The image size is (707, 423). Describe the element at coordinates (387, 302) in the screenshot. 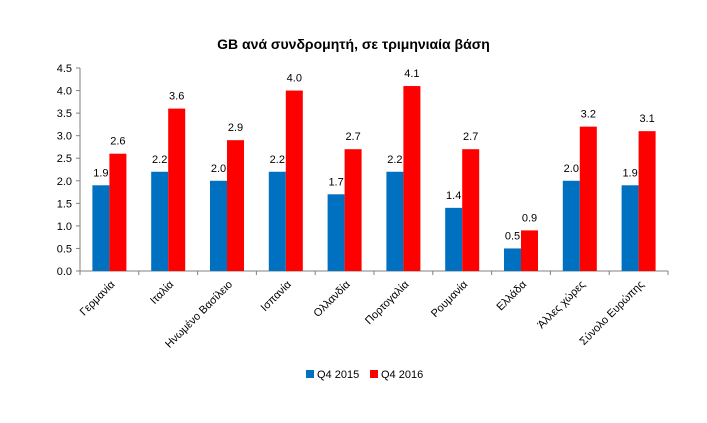

I see `category-label: Πορτογαλία` at that location.